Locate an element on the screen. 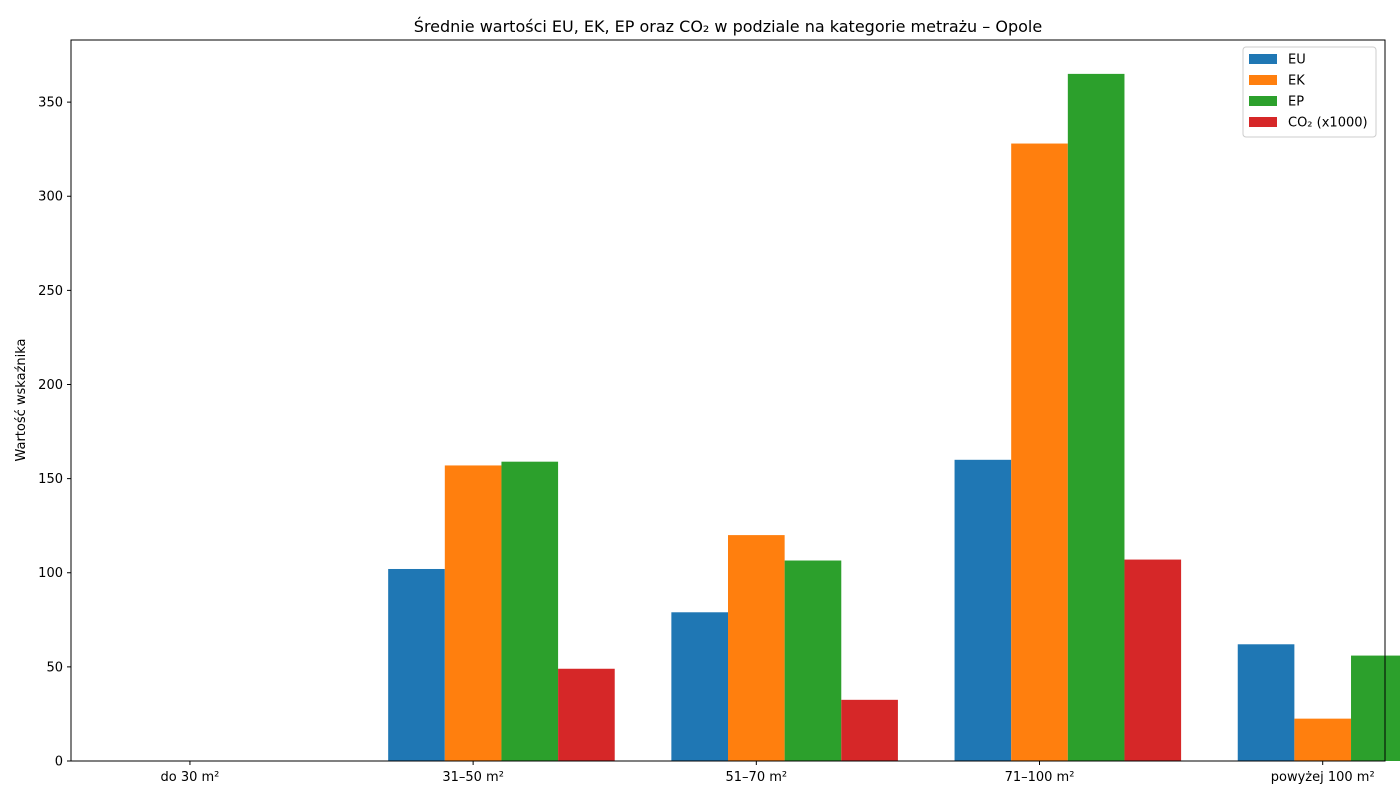  legend-label: CO₂ (x1000) is located at coordinates (1328, 123).